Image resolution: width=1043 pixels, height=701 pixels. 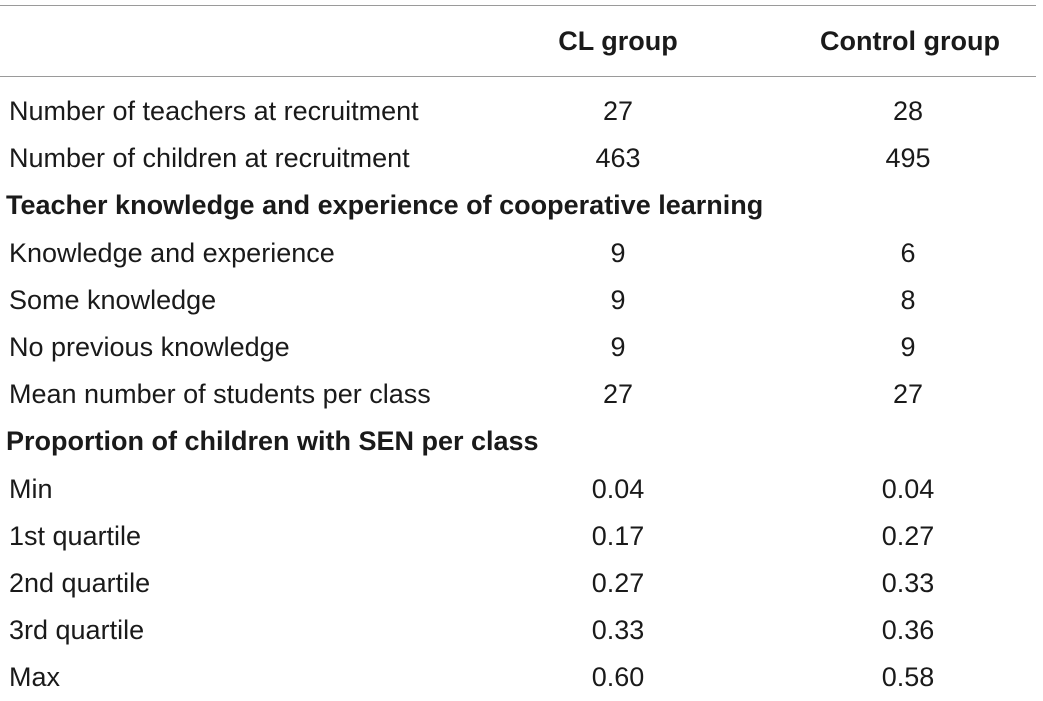 I want to click on table-row: Number of teachers at recruitment 27 28, so click(x=518, y=111).